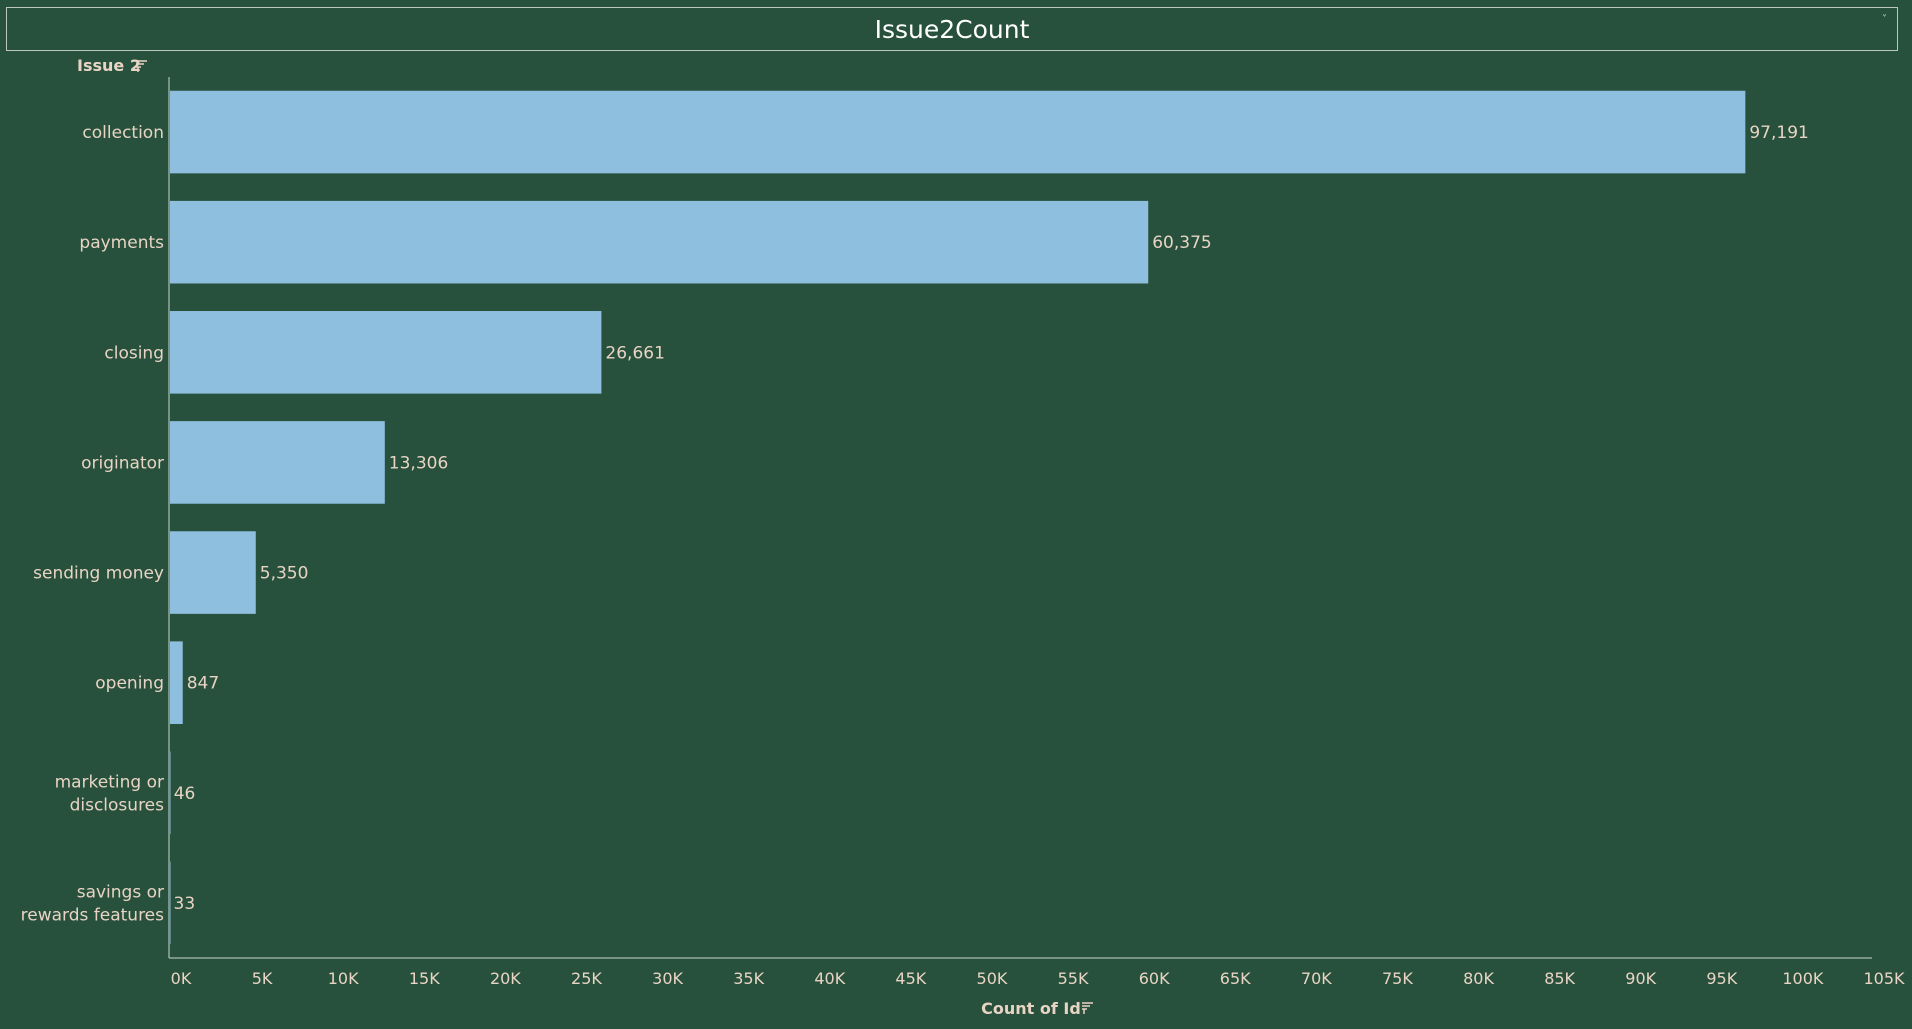 Image resolution: width=1912 pixels, height=1029 pixels. Describe the element at coordinates (424, 978) in the screenshot. I see `x-tick-label: 15K` at that location.